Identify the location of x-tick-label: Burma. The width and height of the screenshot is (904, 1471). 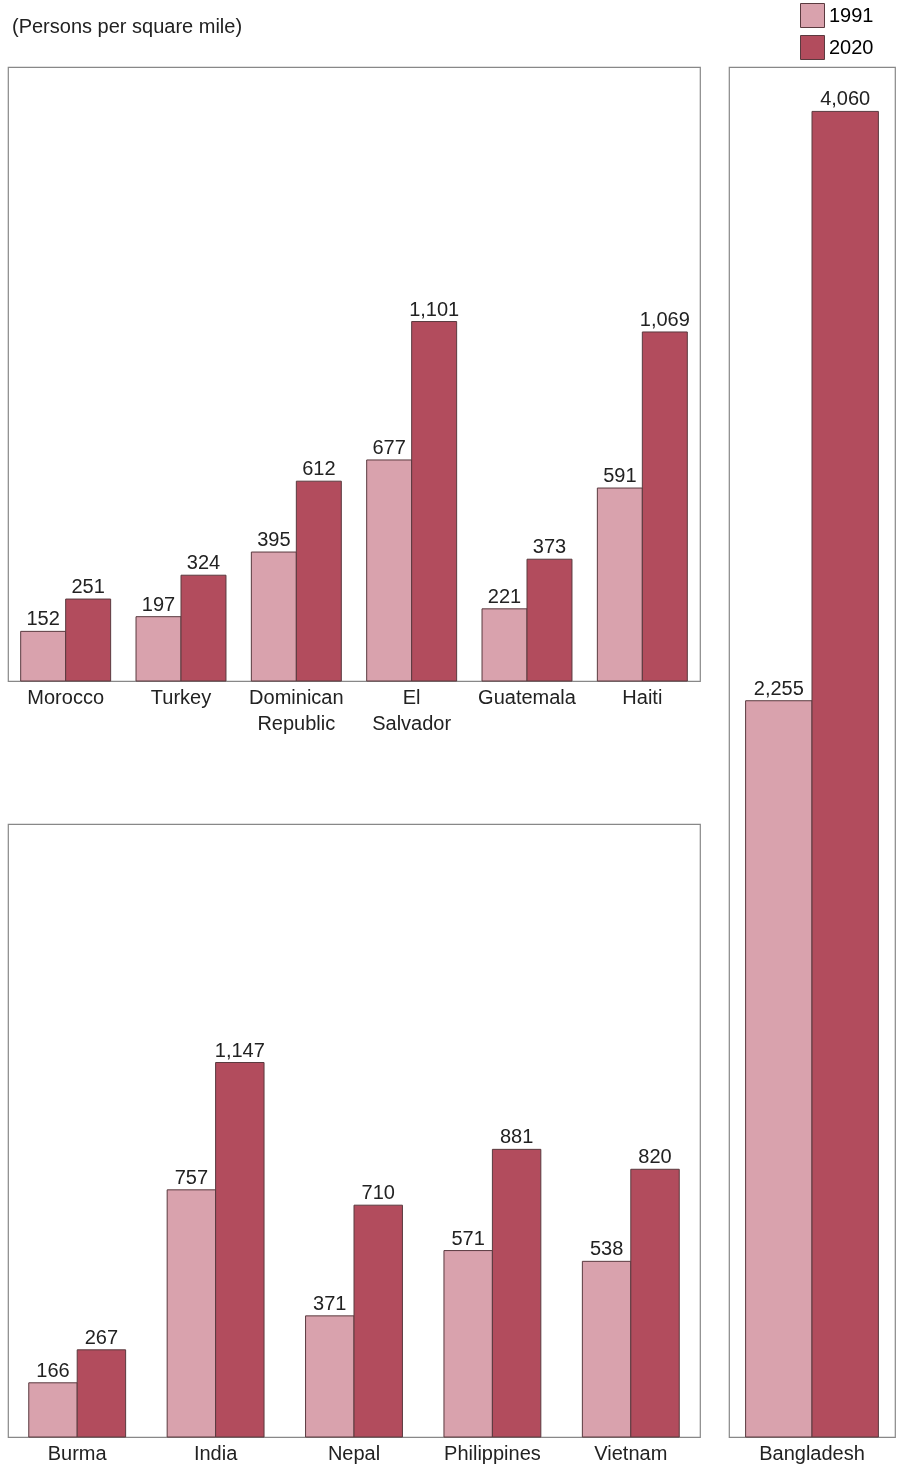
(77, 1452).